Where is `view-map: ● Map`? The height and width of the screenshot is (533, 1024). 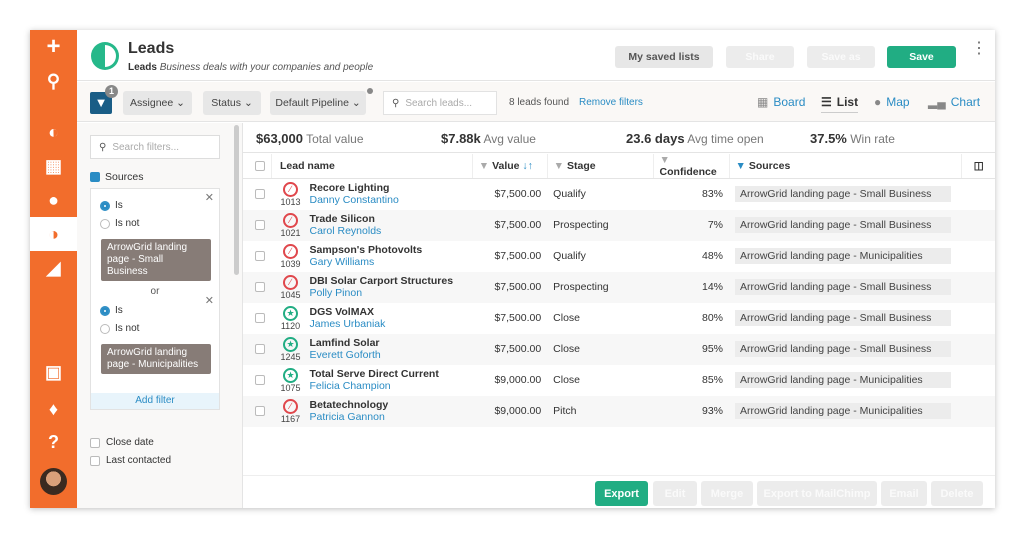
view-map: ● Map is located at coordinates (892, 102).